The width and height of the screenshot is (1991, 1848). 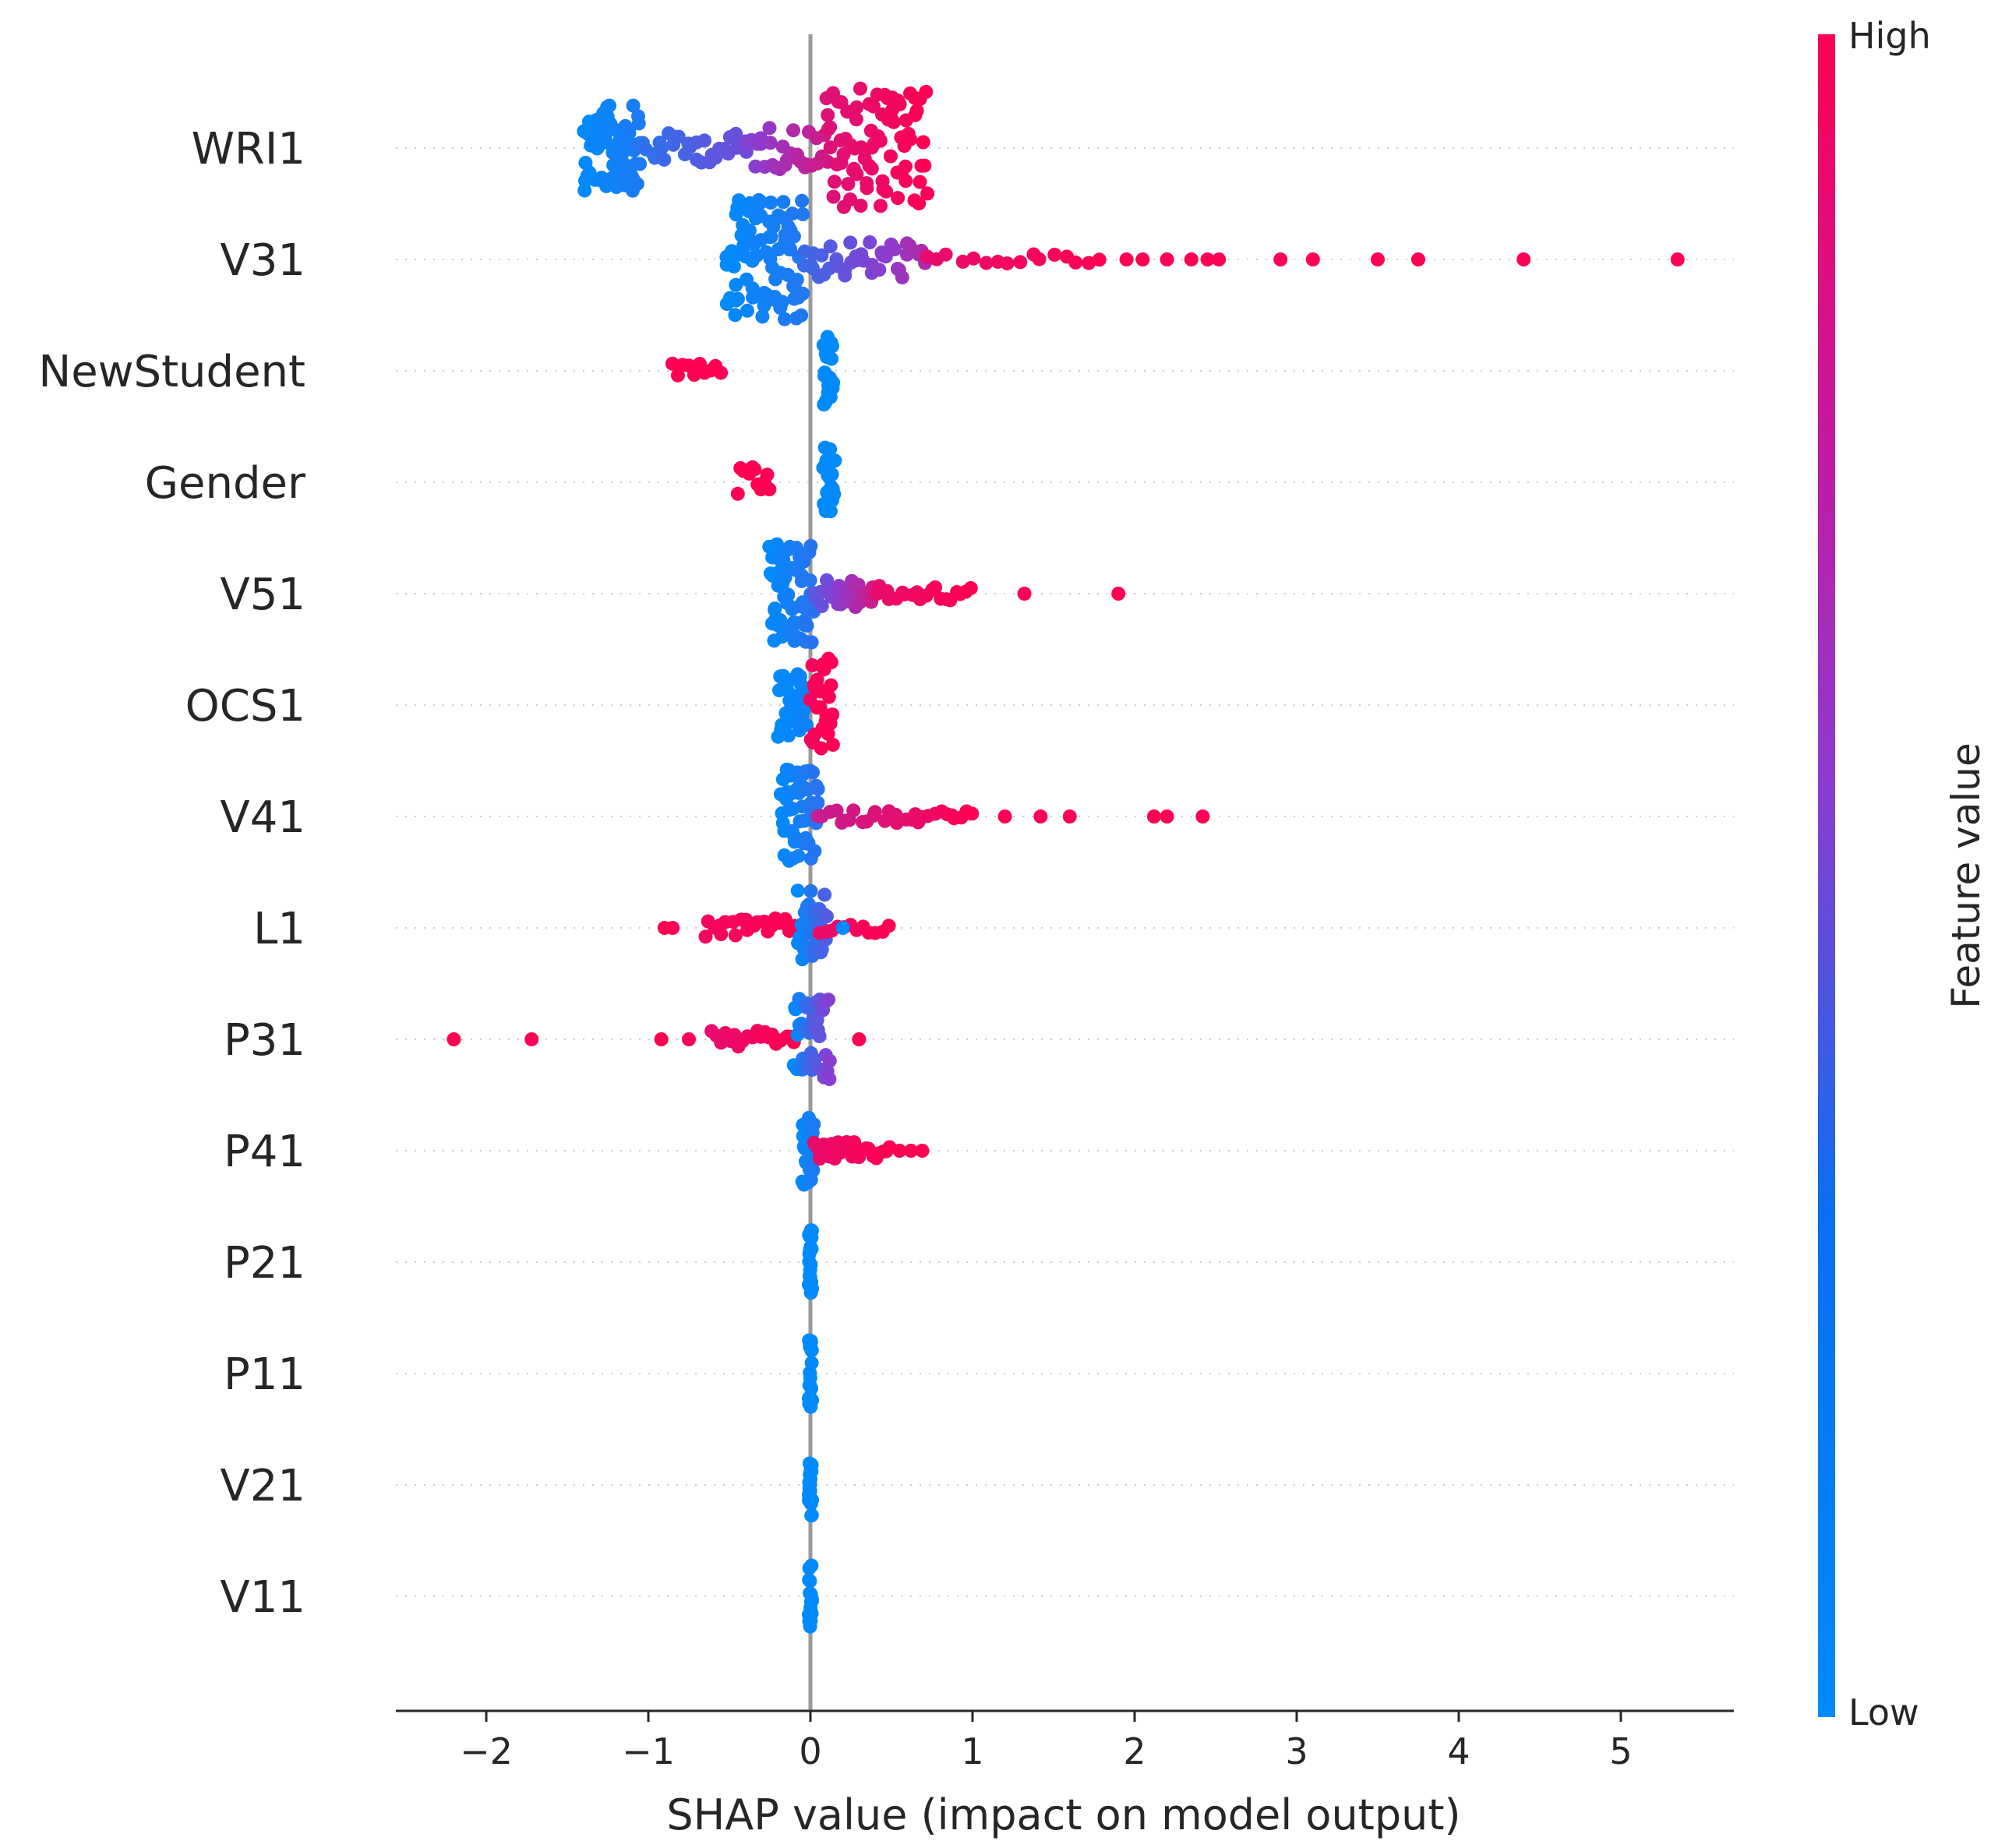 What do you see at coordinates (657, 1039) in the screenshot?
I see `feature-row-p31` at bounding box center [657, 1039].